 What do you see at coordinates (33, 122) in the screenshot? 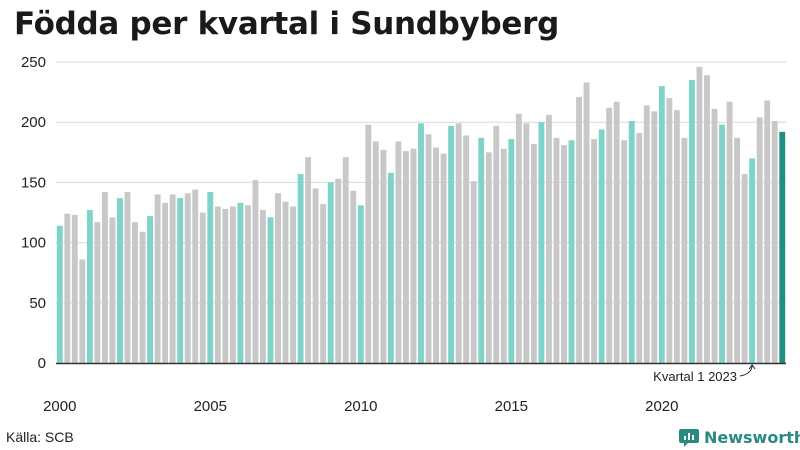
I see `y-tick-label: 200` at bounding box center [33, 122].